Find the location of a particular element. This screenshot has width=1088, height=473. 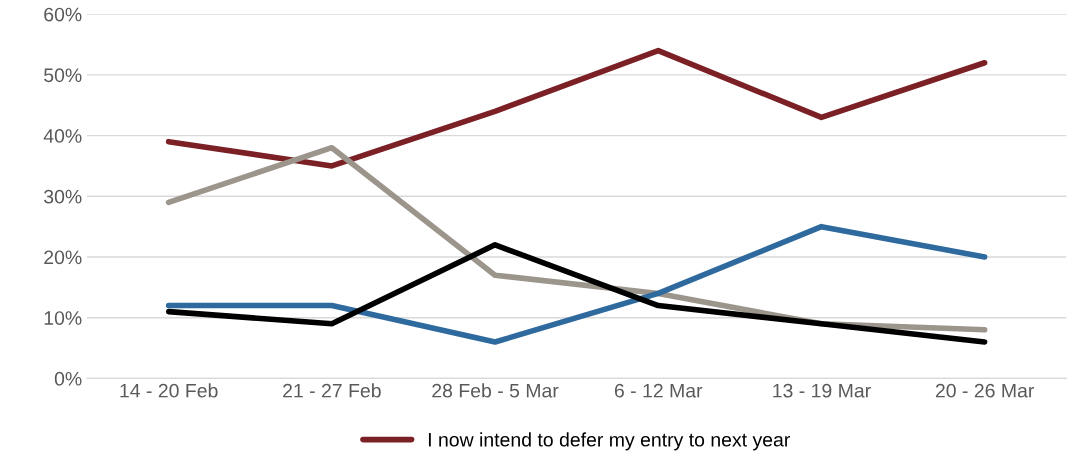

x-tick-label: 20 - 26 Mar is located at coordinates (985, 390).